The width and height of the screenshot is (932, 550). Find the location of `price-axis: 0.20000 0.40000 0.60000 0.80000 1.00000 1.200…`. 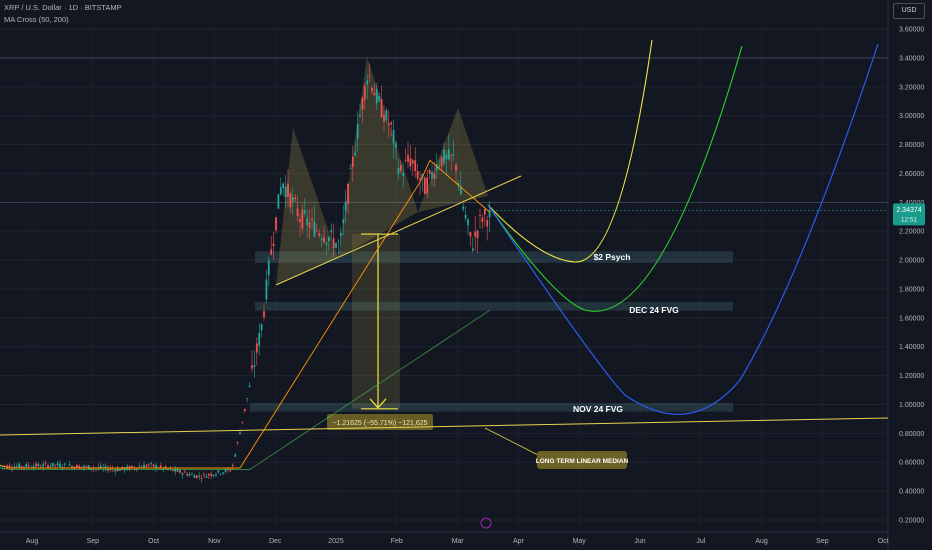

price-axis: 0.20000 0.40000 0.60000 0.80000 1.00000 1.200… is located at coordinates (911, 276).